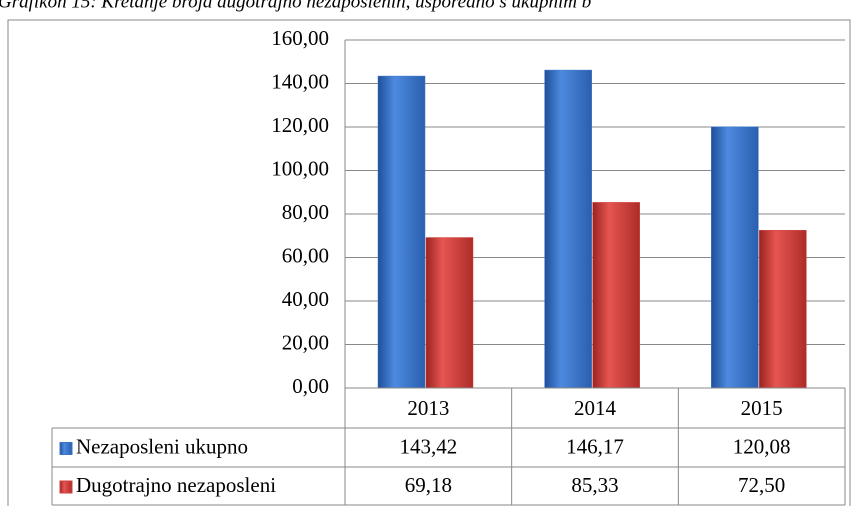 The image size is (863, 506). Describe the element at coordinates (762, 446) in the screenshot. I see `table-value: 120,08` at that location.